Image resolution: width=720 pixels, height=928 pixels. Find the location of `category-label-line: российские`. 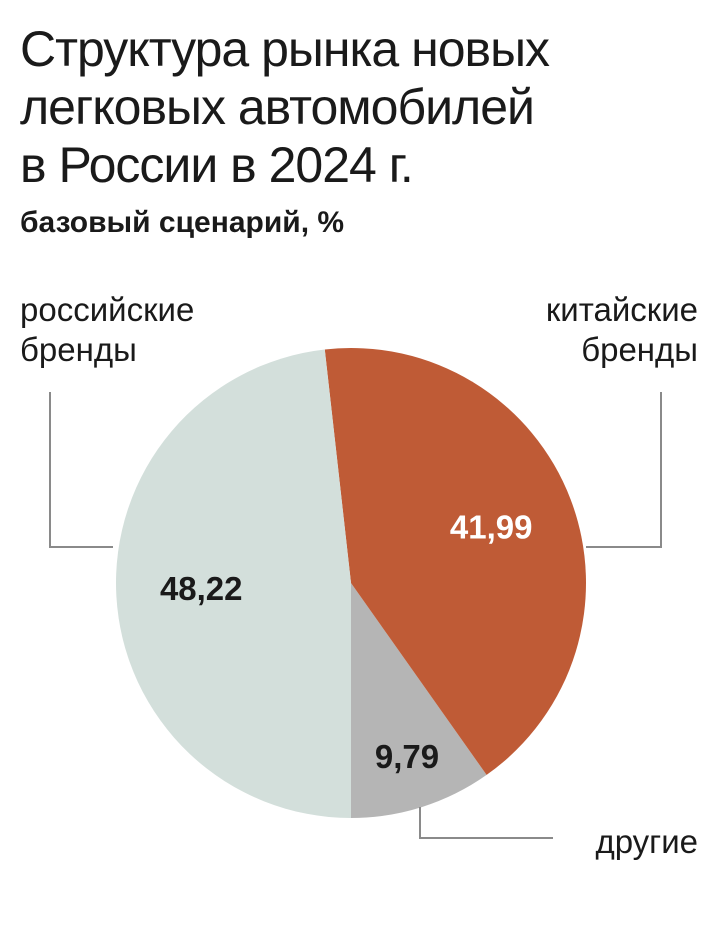

category-label-line: российские is located at coordinates (107, 309).